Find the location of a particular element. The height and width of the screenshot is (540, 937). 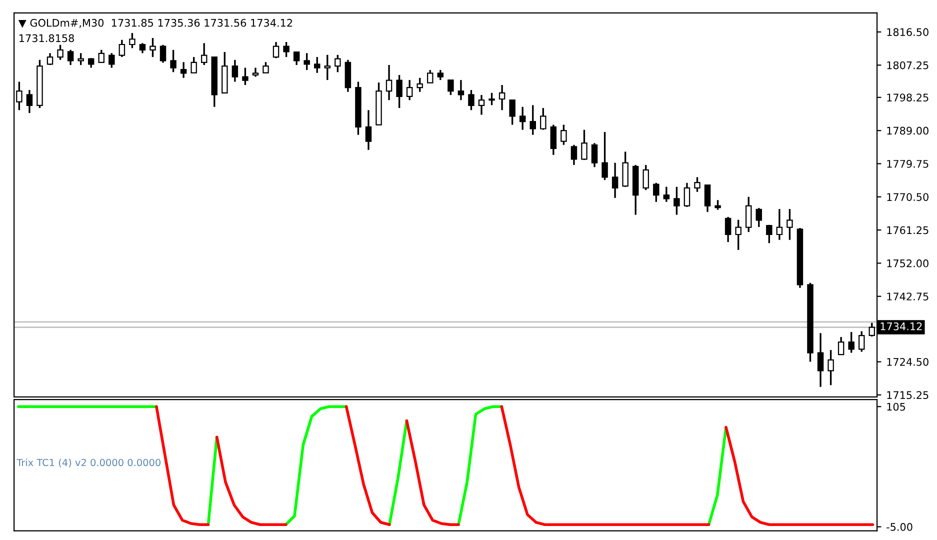

text: ▼ GOLDm#,M30 1731.85 1735.36 1731.56 1734.12 is located at coordinates (155, 23).